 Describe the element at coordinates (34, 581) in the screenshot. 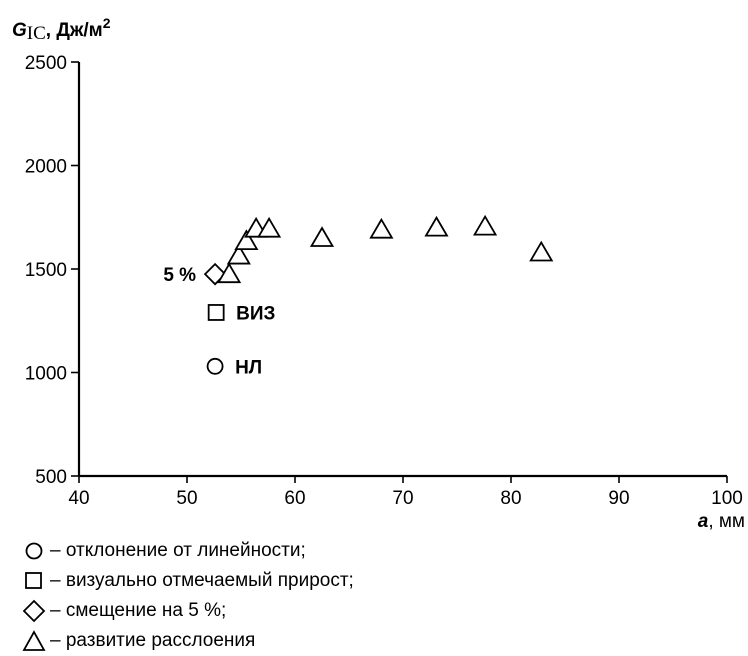

I see `square-marker-icon` at that location.